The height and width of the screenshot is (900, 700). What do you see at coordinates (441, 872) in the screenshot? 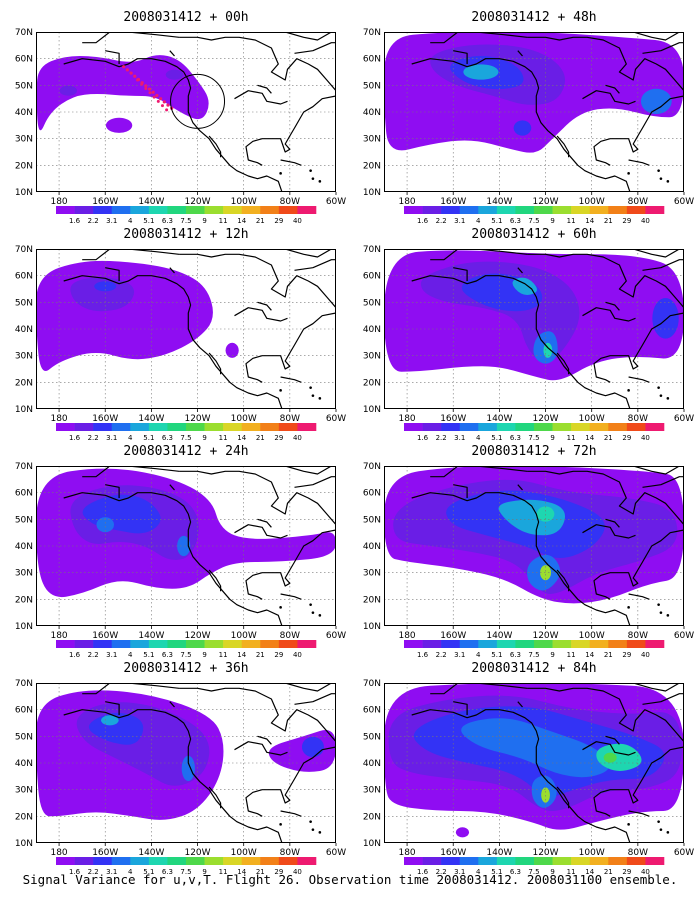
I see `colorbar-level-label: 2.2` at bounding box center [441, 872].